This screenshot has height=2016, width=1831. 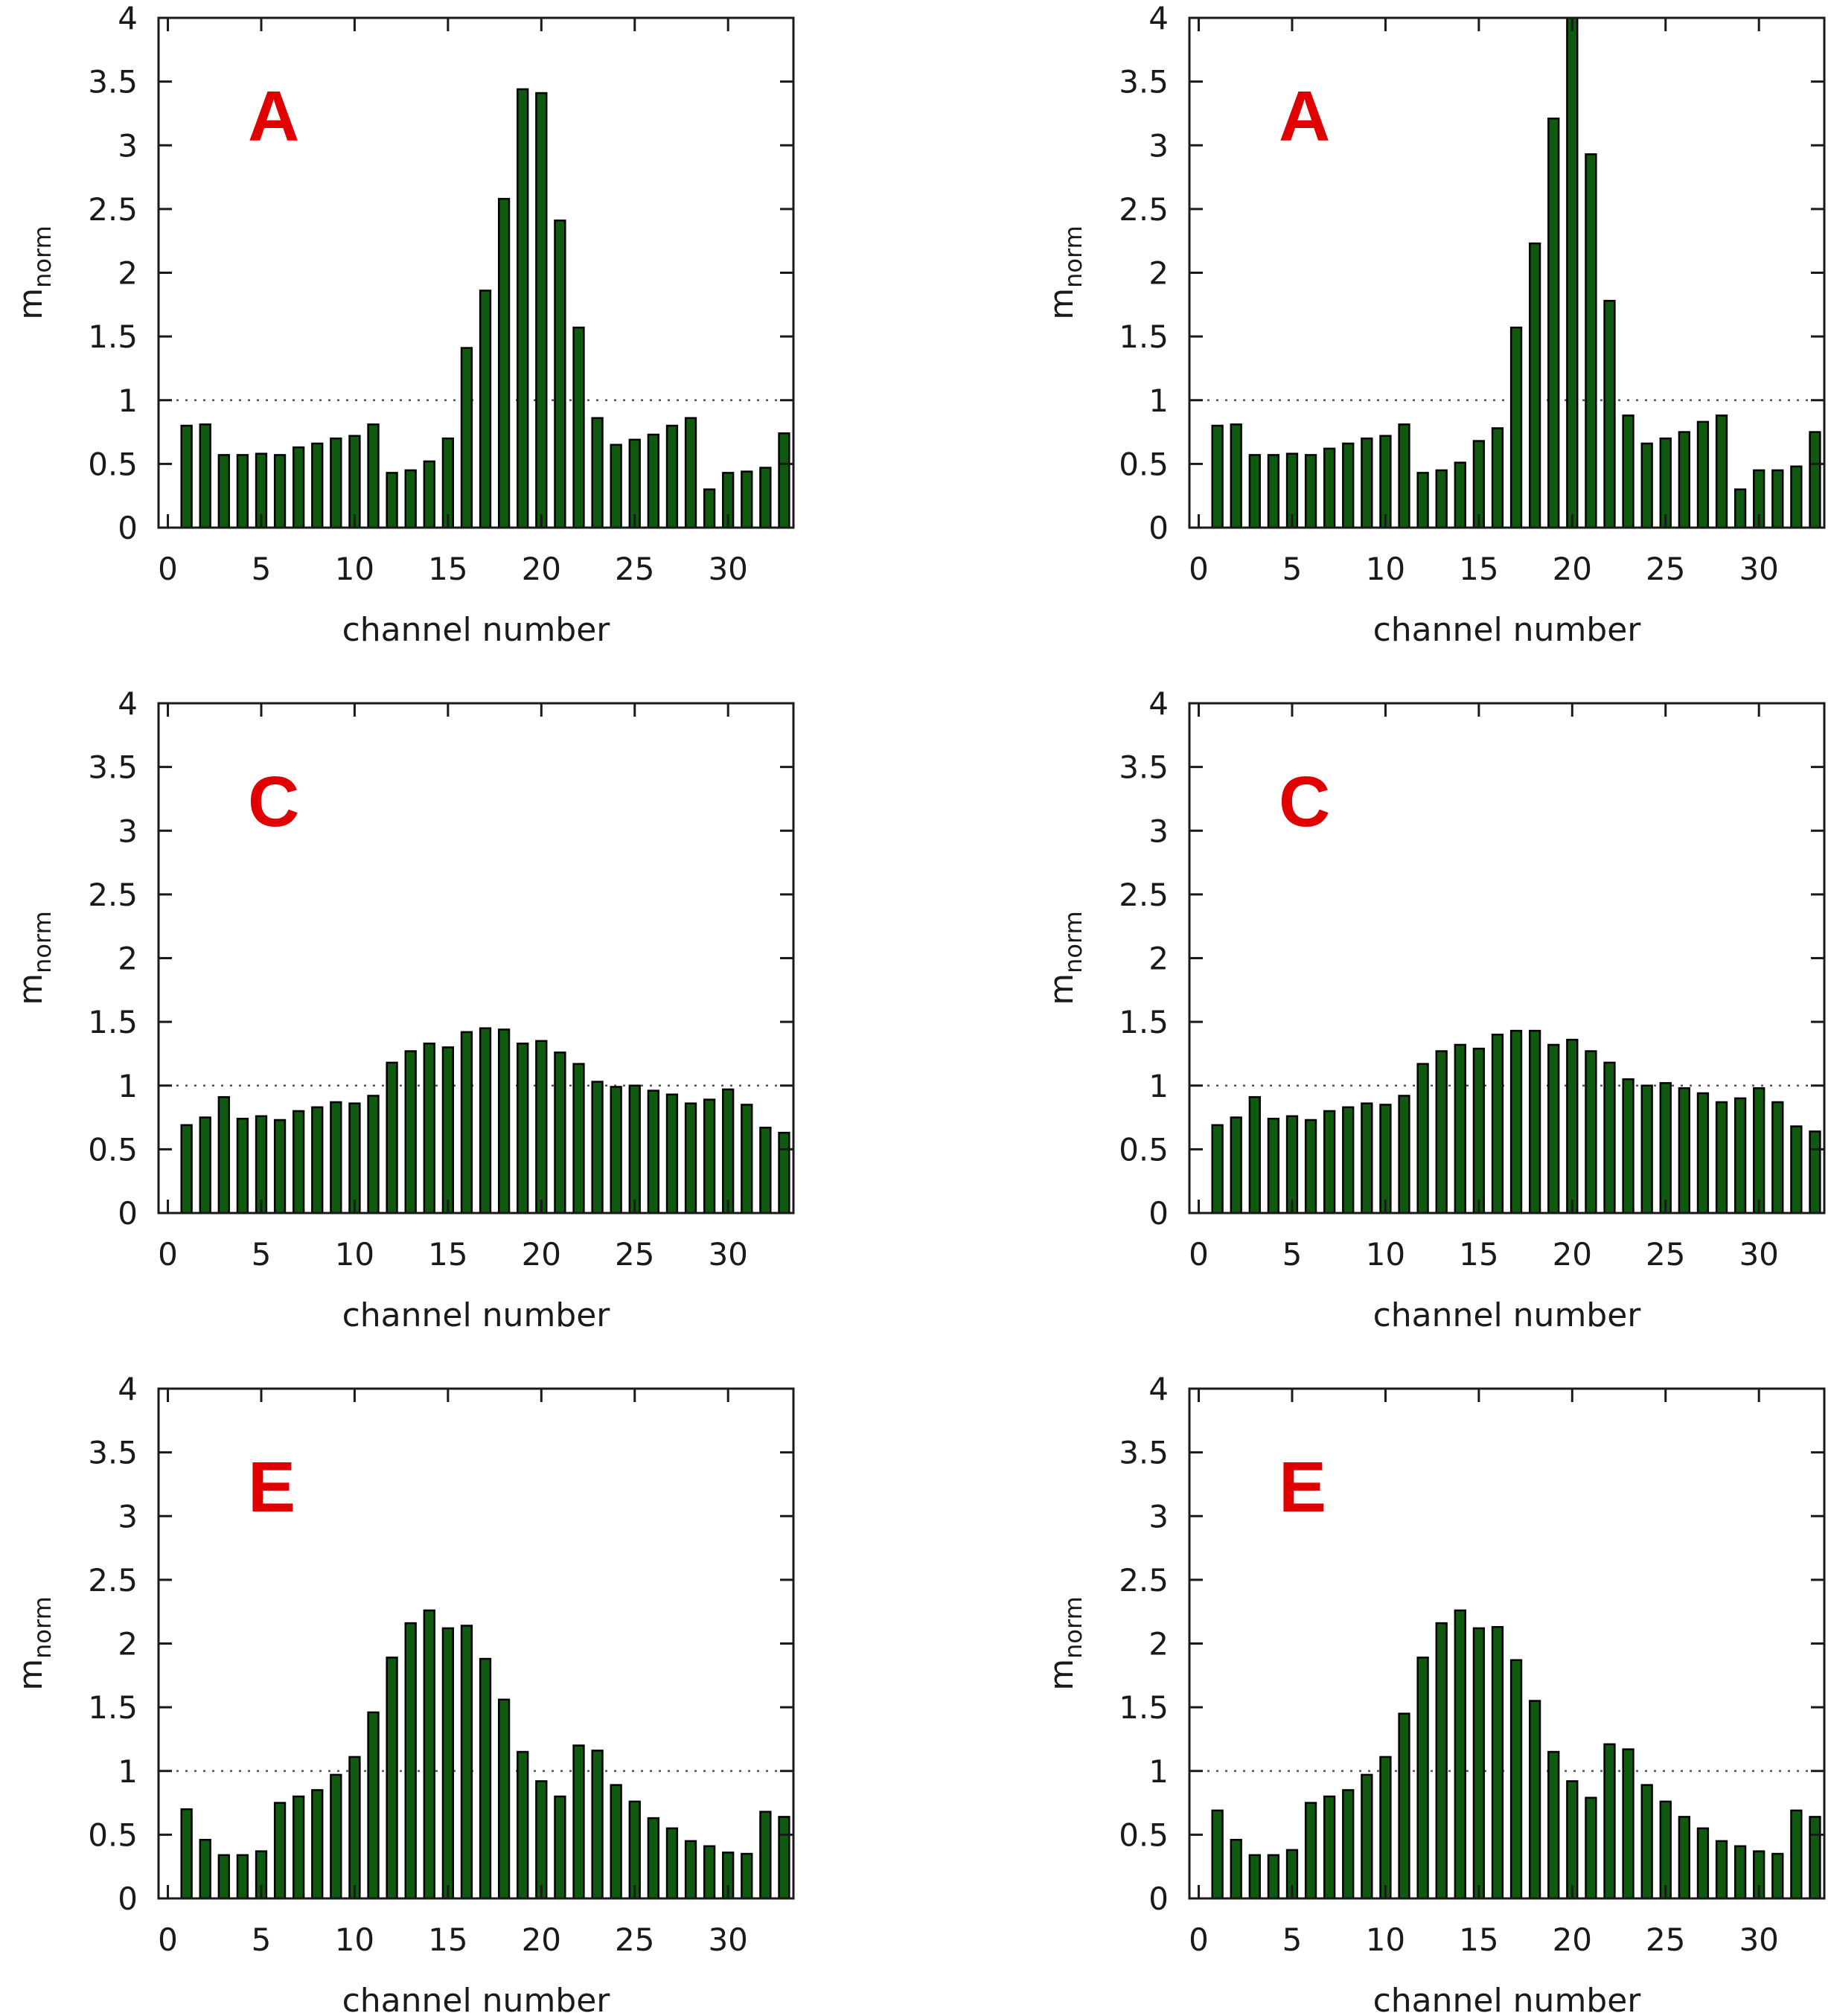 I want to click on y-axis-title: mnorm, so click(x=34, y=272).